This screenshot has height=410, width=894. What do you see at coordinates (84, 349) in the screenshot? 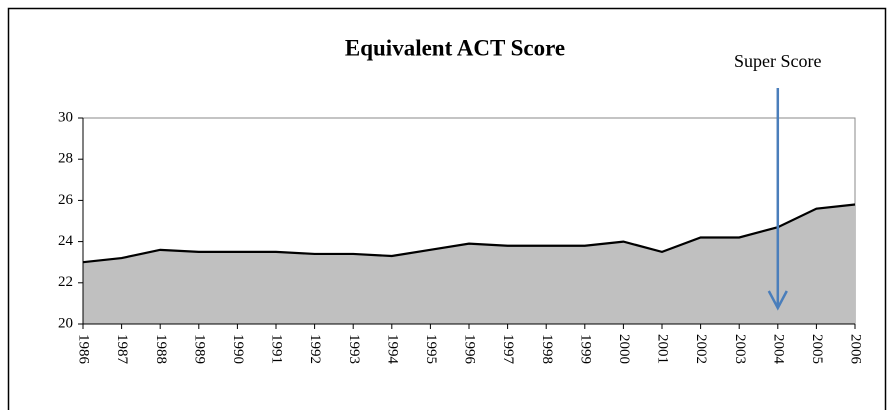
I see `x-tick-label: 1986` at bounding box center [84, 349].